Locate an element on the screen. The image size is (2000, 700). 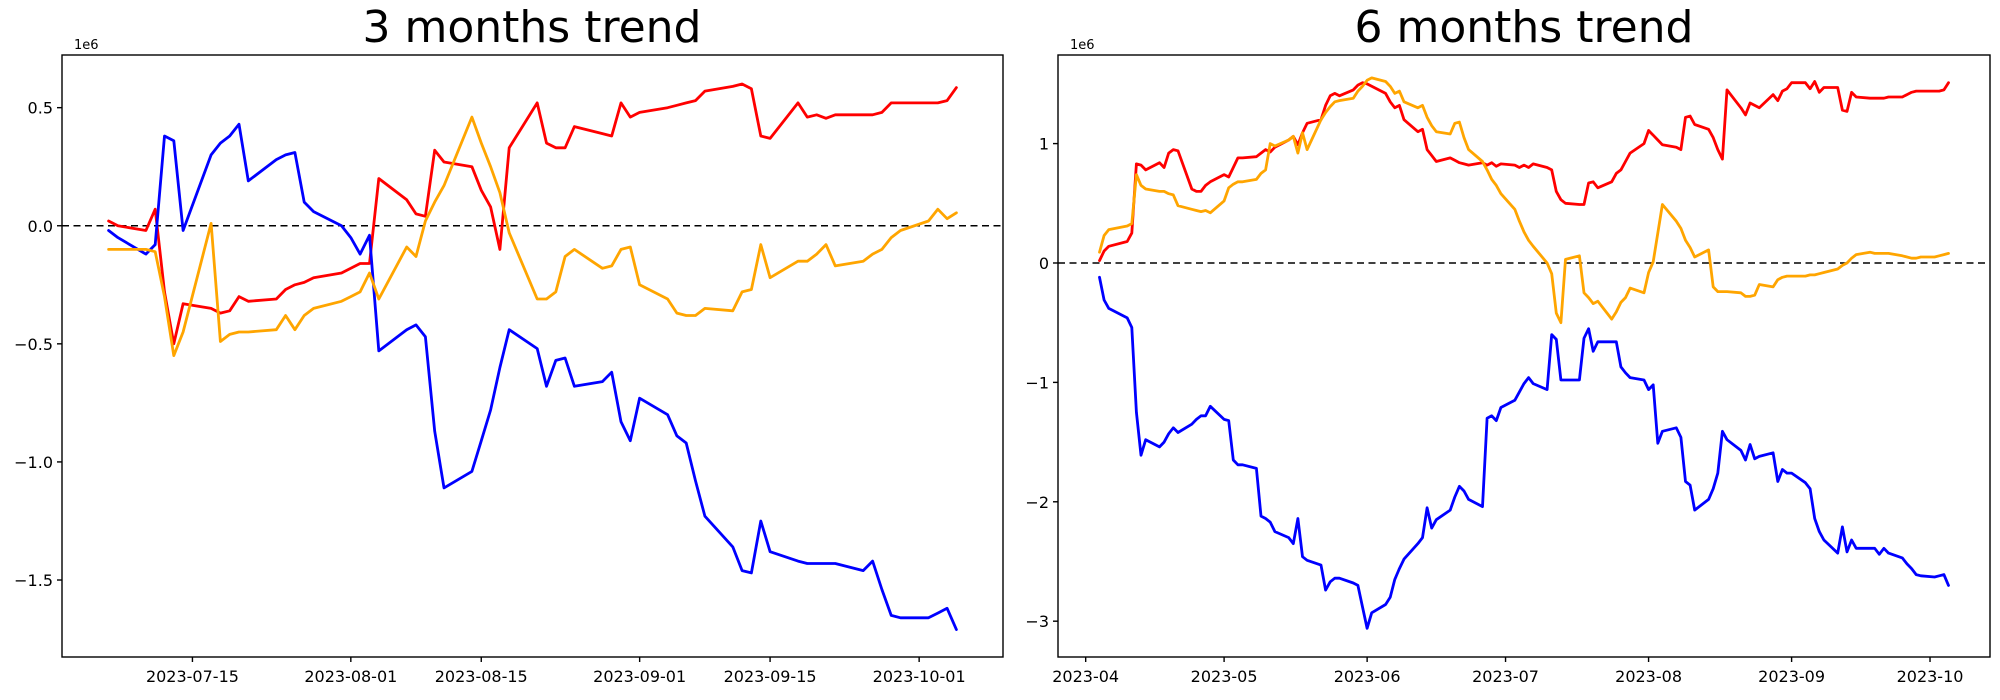
x-tick-label: 2023-07 is located at coordinates (1505, 676).